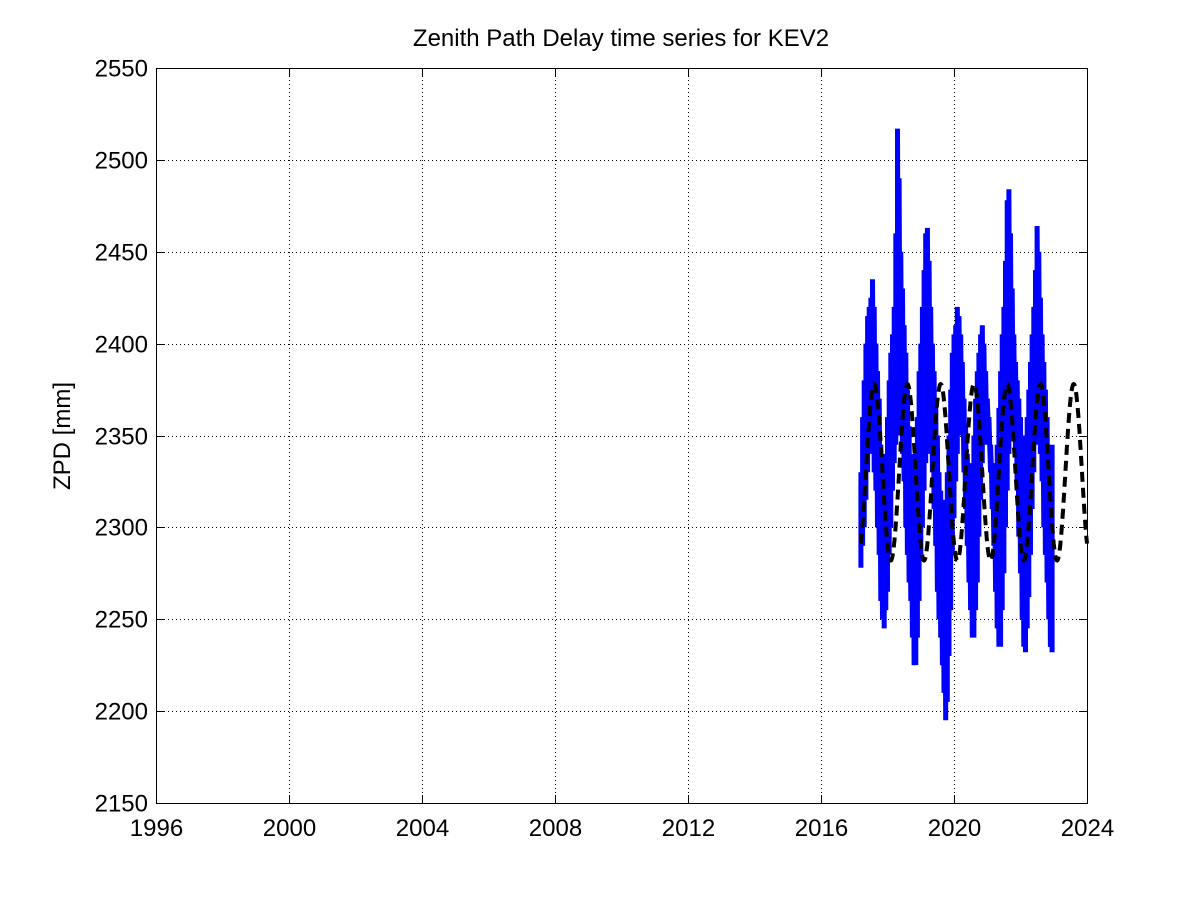  What do you see at coordinates (121, 620) in the screenshot?
I see `y-tick-label: 2250` at bounding box center [121, 620].